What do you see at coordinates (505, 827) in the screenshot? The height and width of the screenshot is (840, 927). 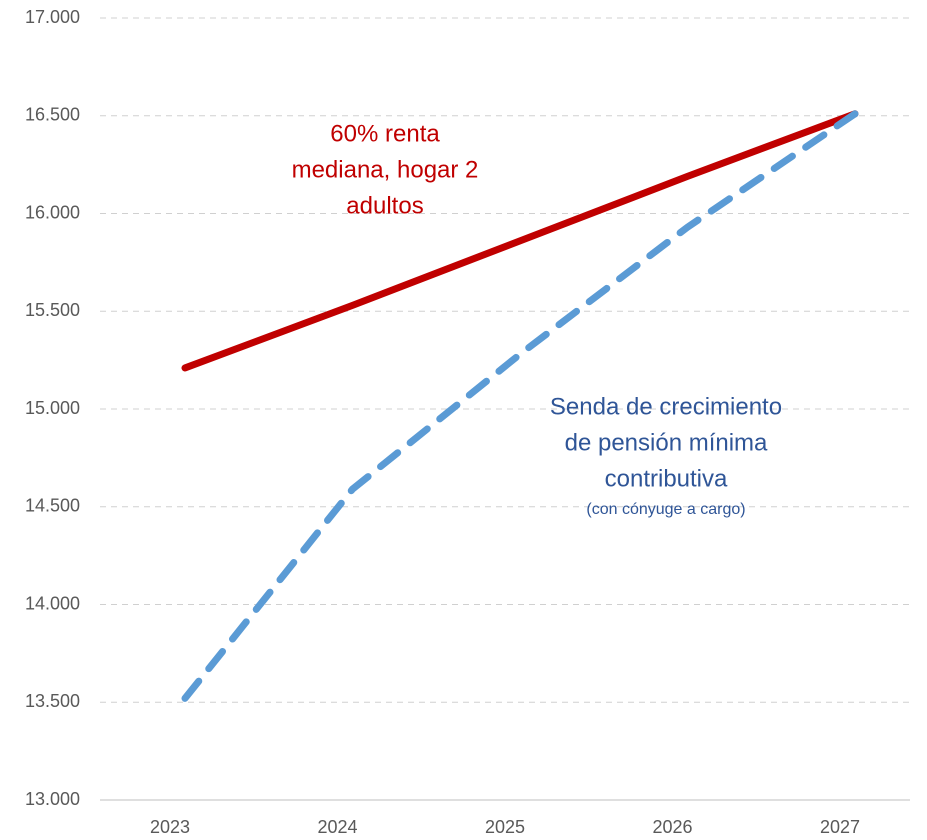 I see `x-tick-label: 2025` at bounding box center [505, 827].